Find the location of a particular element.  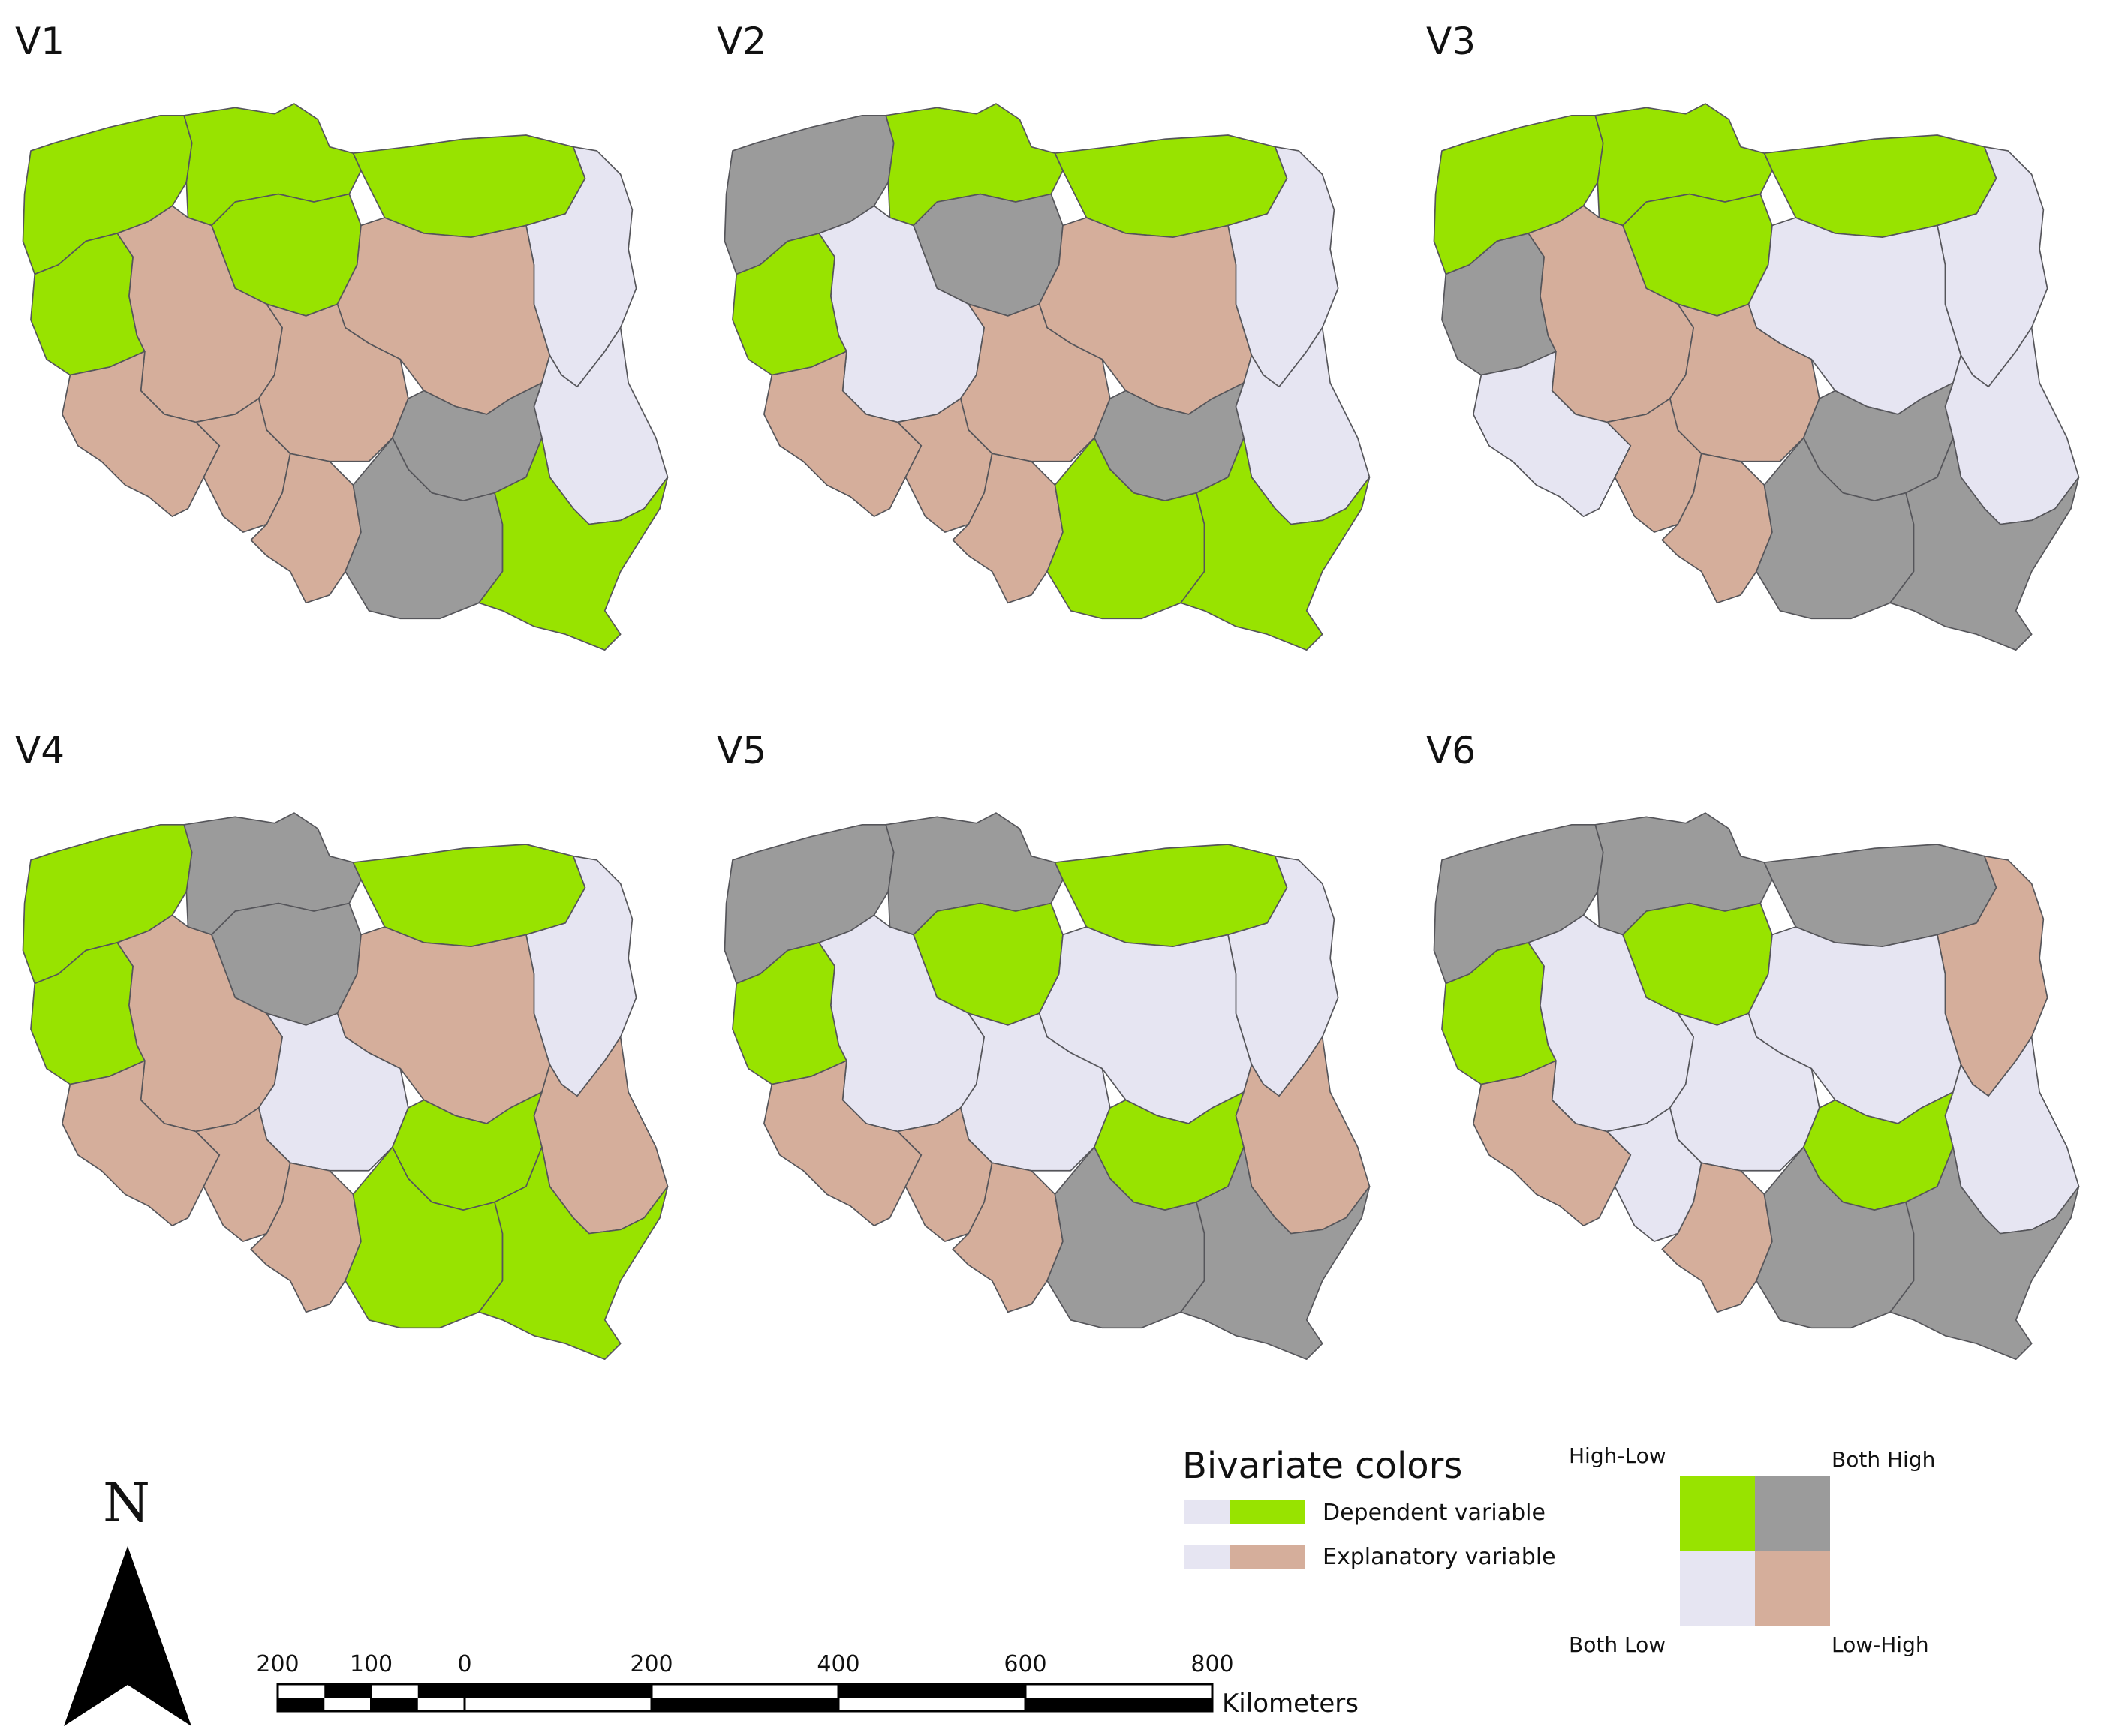

map-panel-v3: V3 is located at coordinates (1756, 361).